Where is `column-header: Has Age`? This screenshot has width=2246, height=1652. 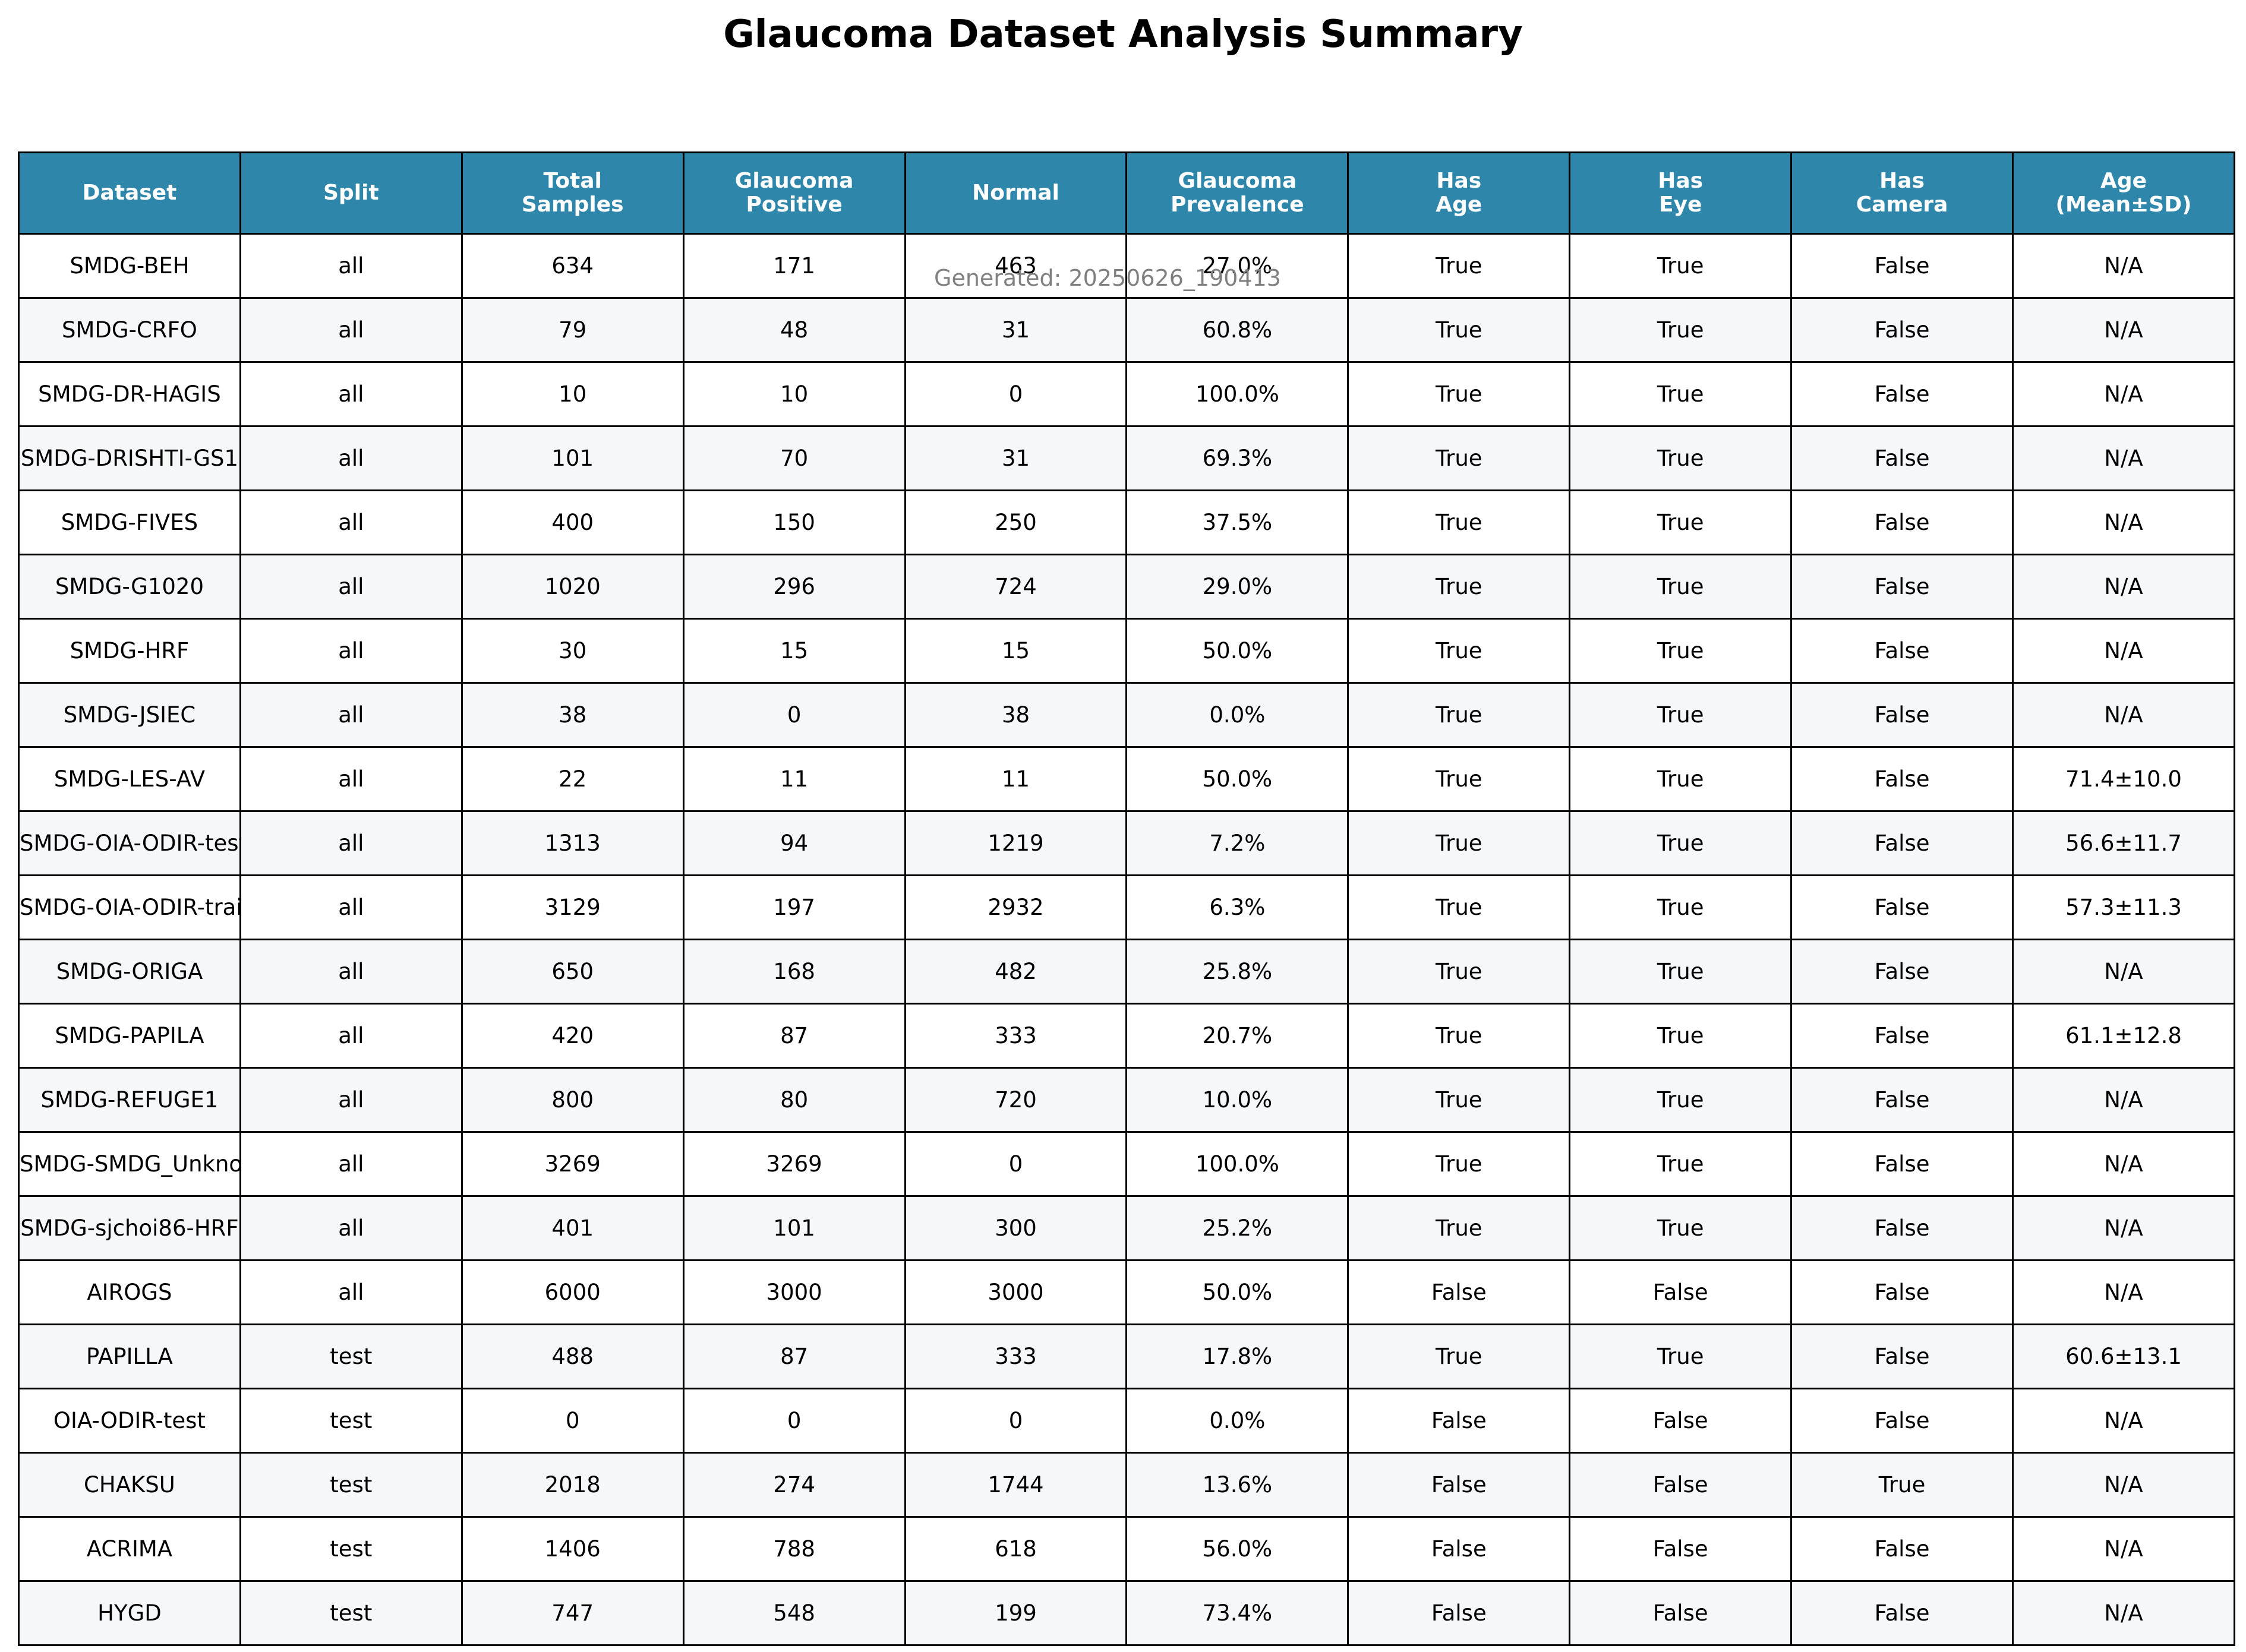
column-header: Has Age is located at coordinates (1459, 193).